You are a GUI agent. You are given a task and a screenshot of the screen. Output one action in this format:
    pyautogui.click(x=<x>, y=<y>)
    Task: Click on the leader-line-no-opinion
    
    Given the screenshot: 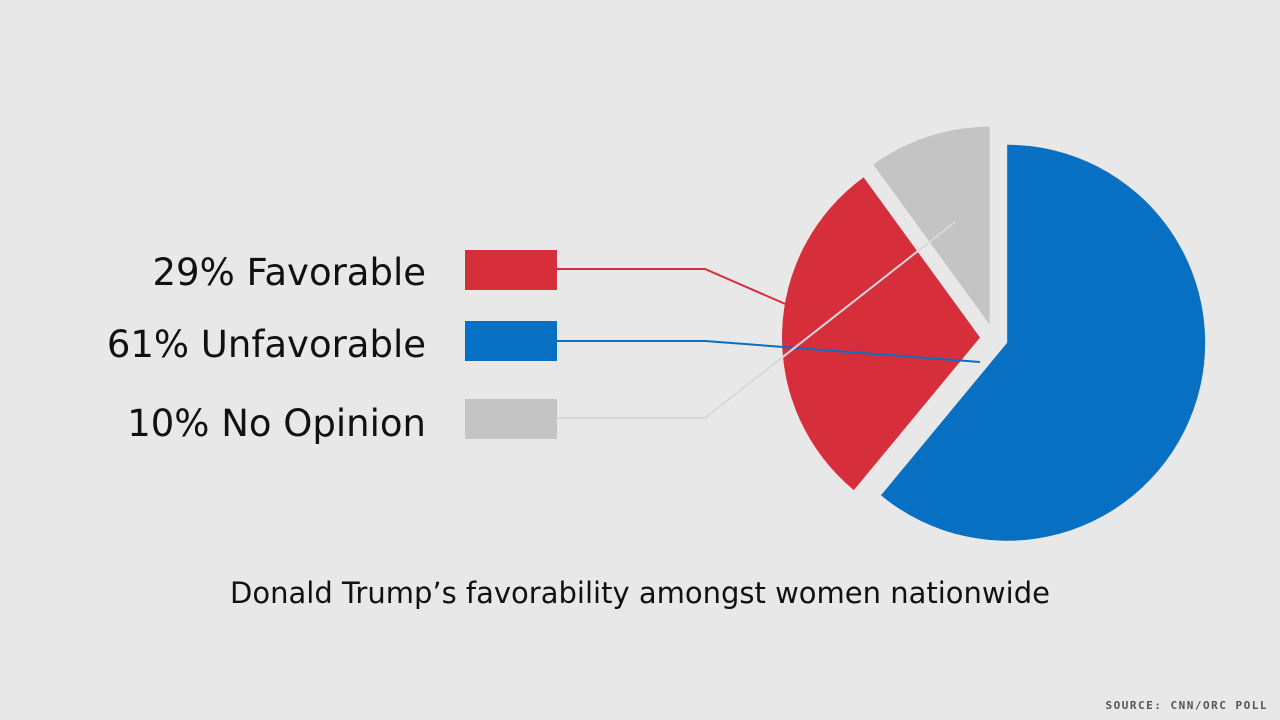 What is the action you would take?
    pyautogui.click(x=756, y=320)
    